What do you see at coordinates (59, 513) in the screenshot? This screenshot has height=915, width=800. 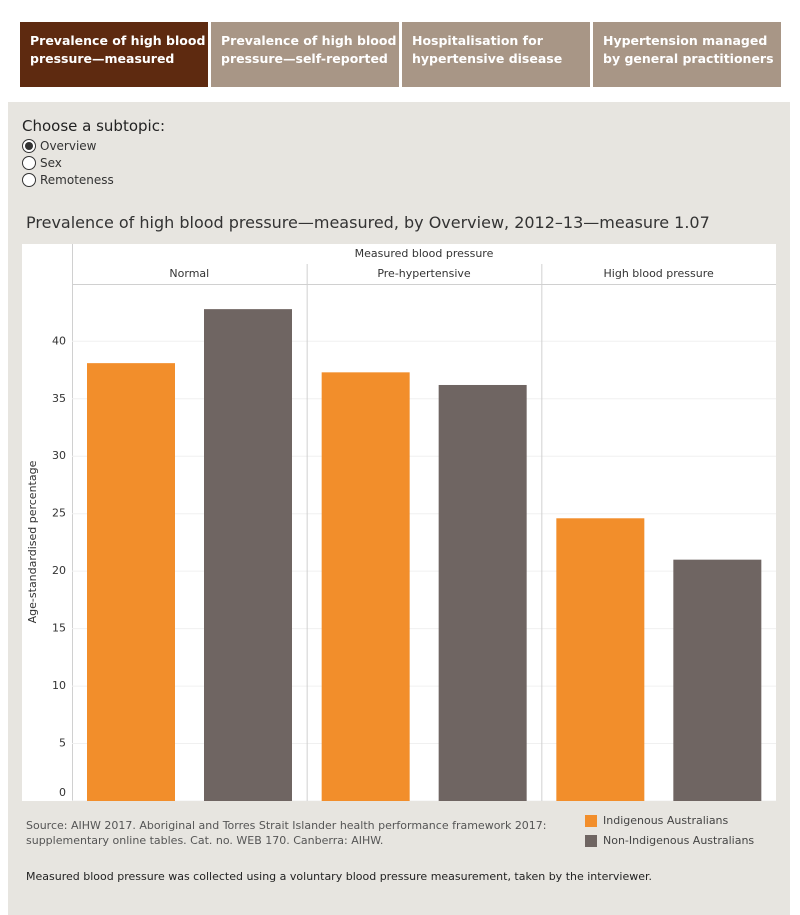 I see `y-tick-label: 25` at bounding box center [59, 513].